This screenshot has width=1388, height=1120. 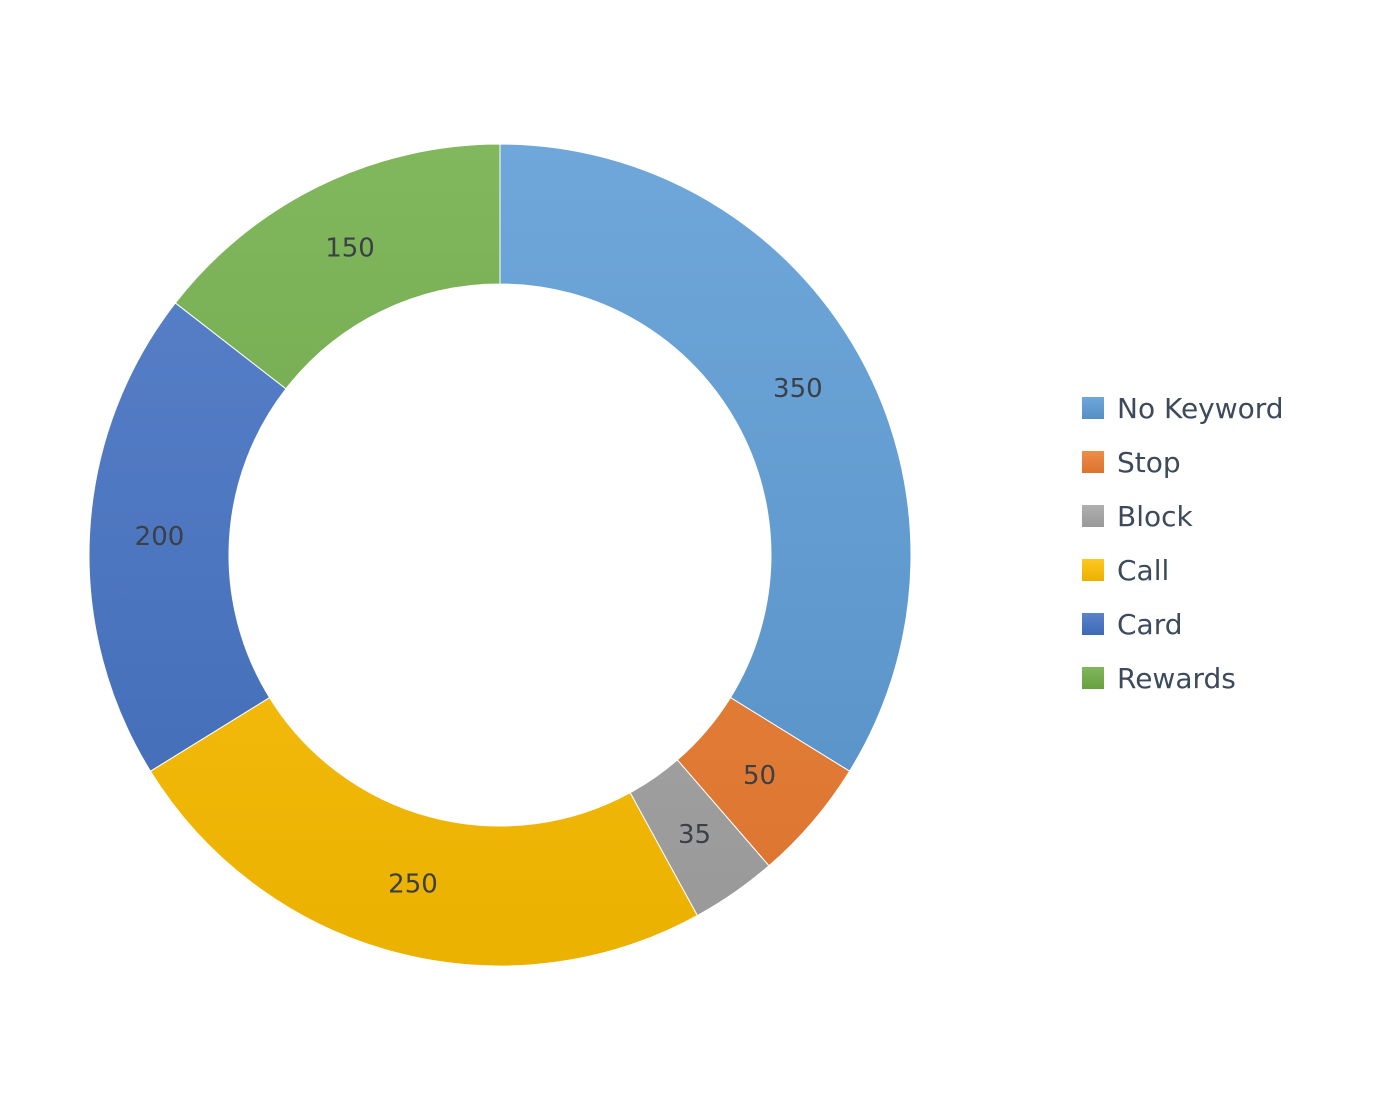 What do you see at coordinates (413, 885) in the screenshot?
I see `data-label-call: 250` at bounding box center [413, 885].